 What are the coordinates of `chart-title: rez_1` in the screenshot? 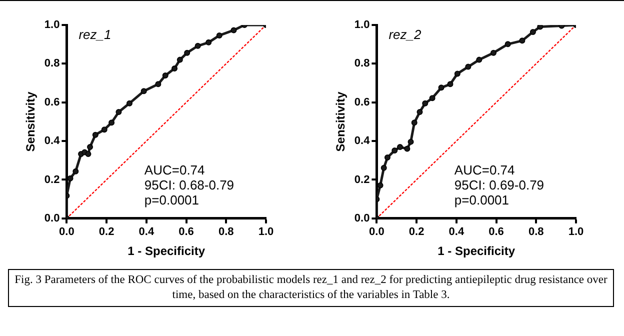 It's located at (95, 34).